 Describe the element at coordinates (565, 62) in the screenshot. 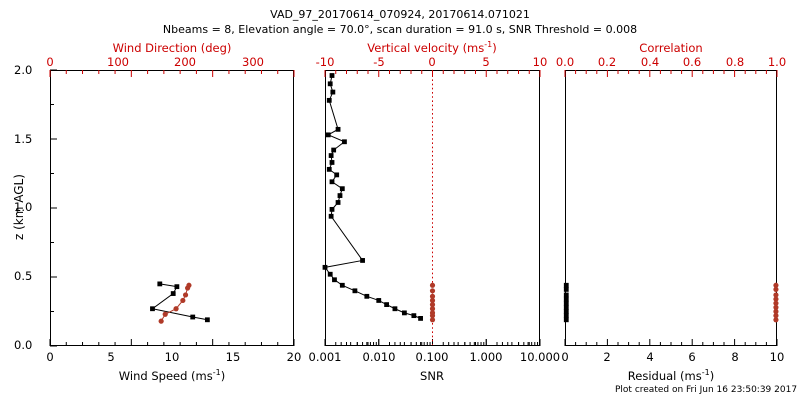

I see `corr-tick-00: 0.0` at that location.